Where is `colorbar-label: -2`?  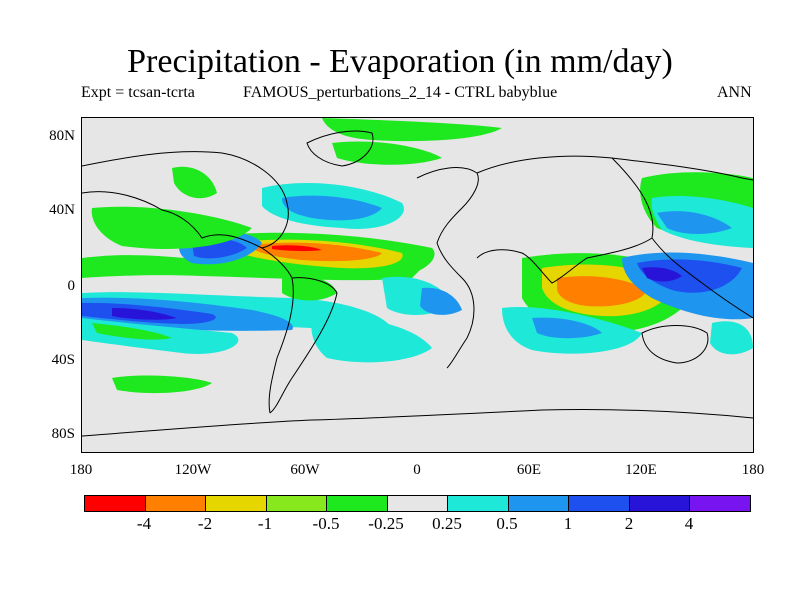
colorbar-label: -2 is located at coordinates (205, 523).